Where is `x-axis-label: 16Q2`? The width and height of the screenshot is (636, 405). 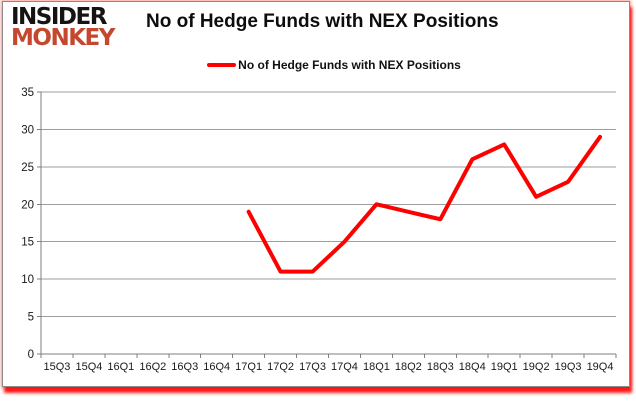
x-axis-label: 16Q2 is located at coordinates (152, 367).